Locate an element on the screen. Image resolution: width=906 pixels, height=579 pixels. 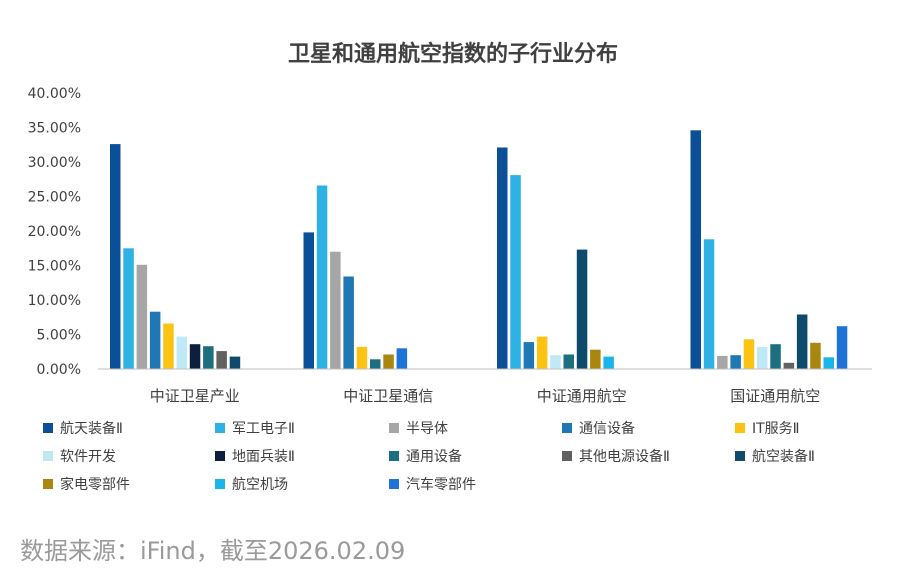
legend-item: 航空机场 is located at coordinates (251, 485).